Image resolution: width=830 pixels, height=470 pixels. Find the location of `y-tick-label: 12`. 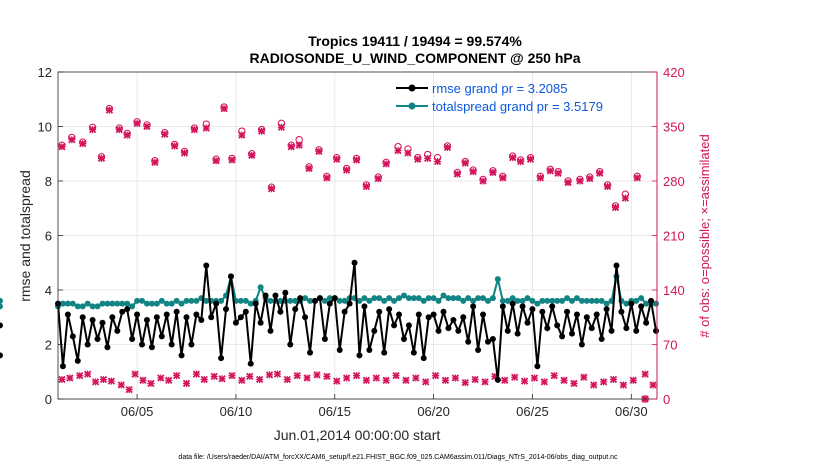

y-tick-label: 12 is located at coordinates (45, 72).